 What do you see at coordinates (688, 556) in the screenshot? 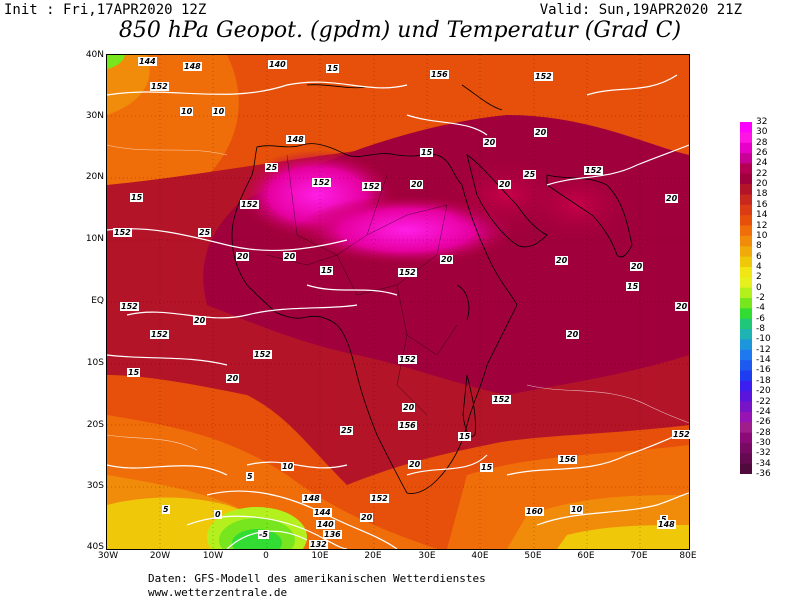
I see `lon-label-80e: 80E` at bounding box center [688, 556].